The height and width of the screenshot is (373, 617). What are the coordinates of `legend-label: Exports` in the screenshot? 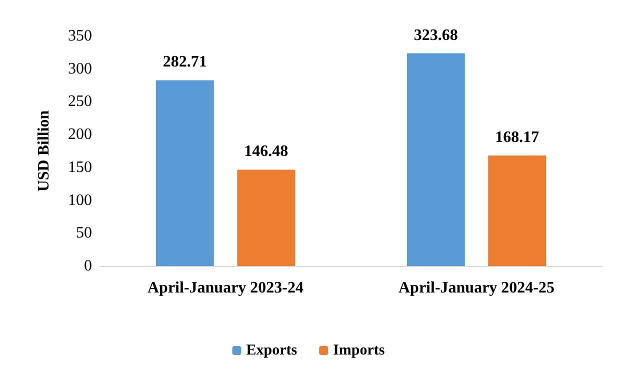 It's located at (272, 350).